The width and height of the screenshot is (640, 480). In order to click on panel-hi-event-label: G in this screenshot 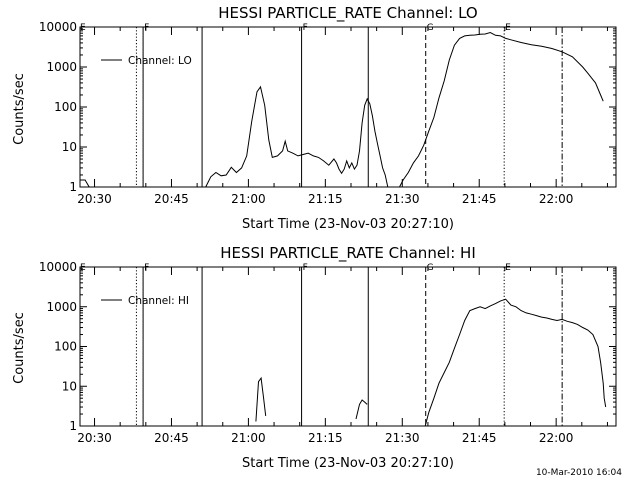, I will do `click(430, 268)`.